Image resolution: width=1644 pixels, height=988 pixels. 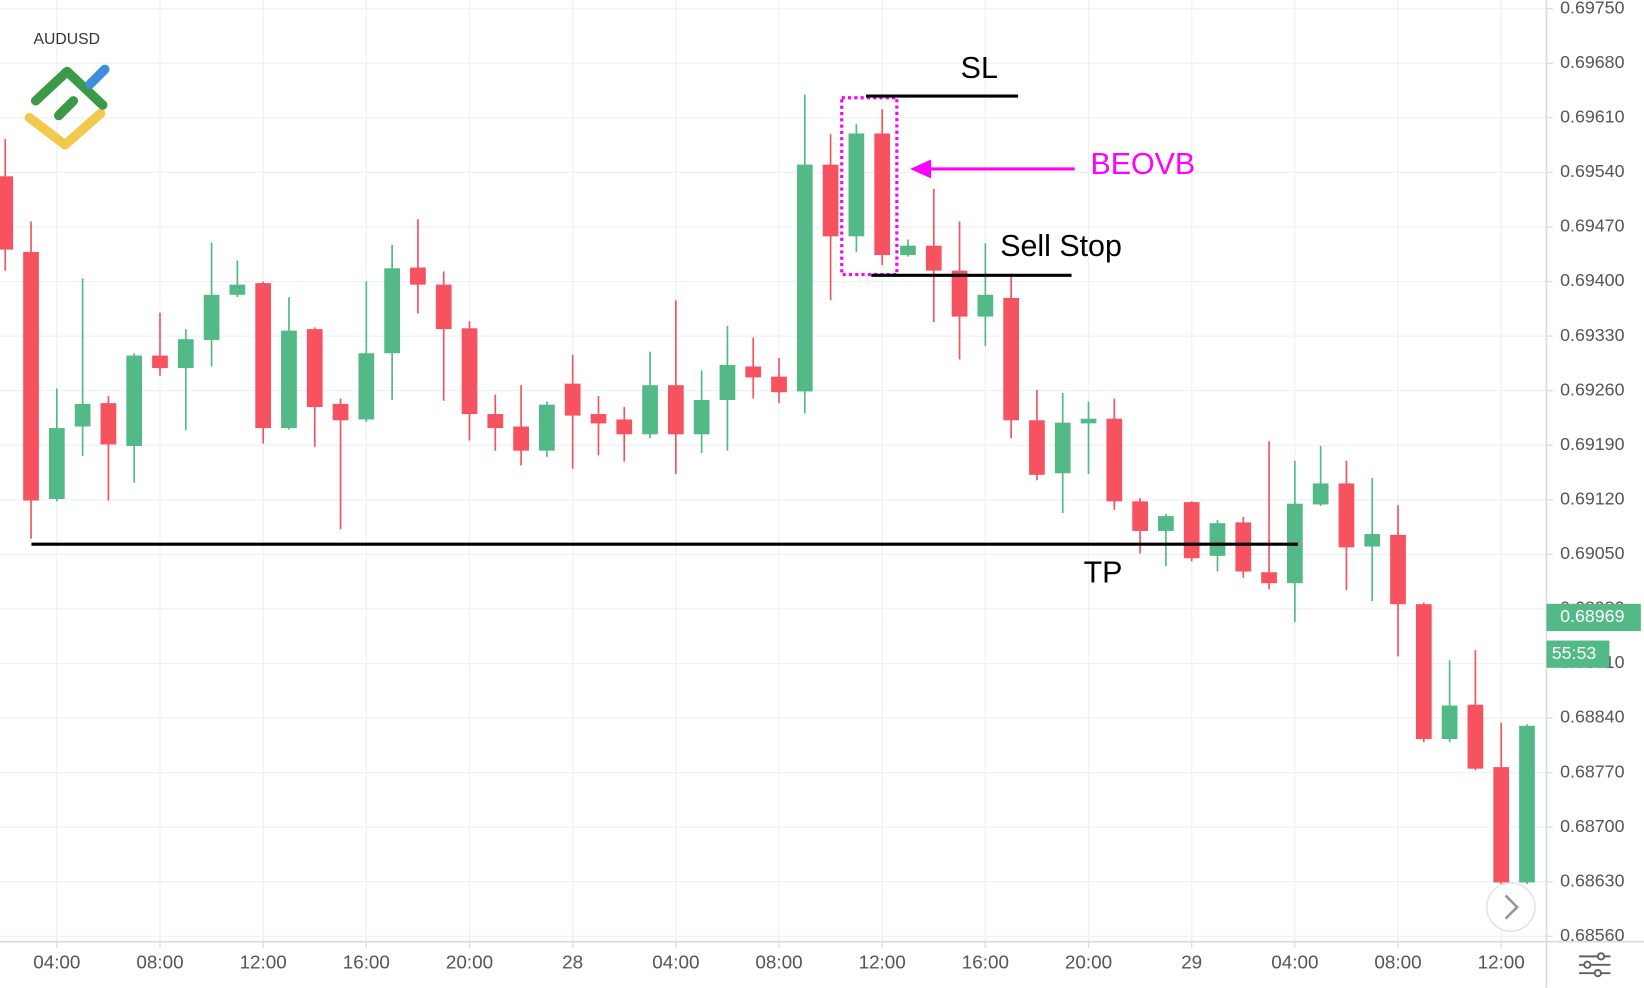 I want to click on countdown-label: 55:53, so click(x=1574, y=653).